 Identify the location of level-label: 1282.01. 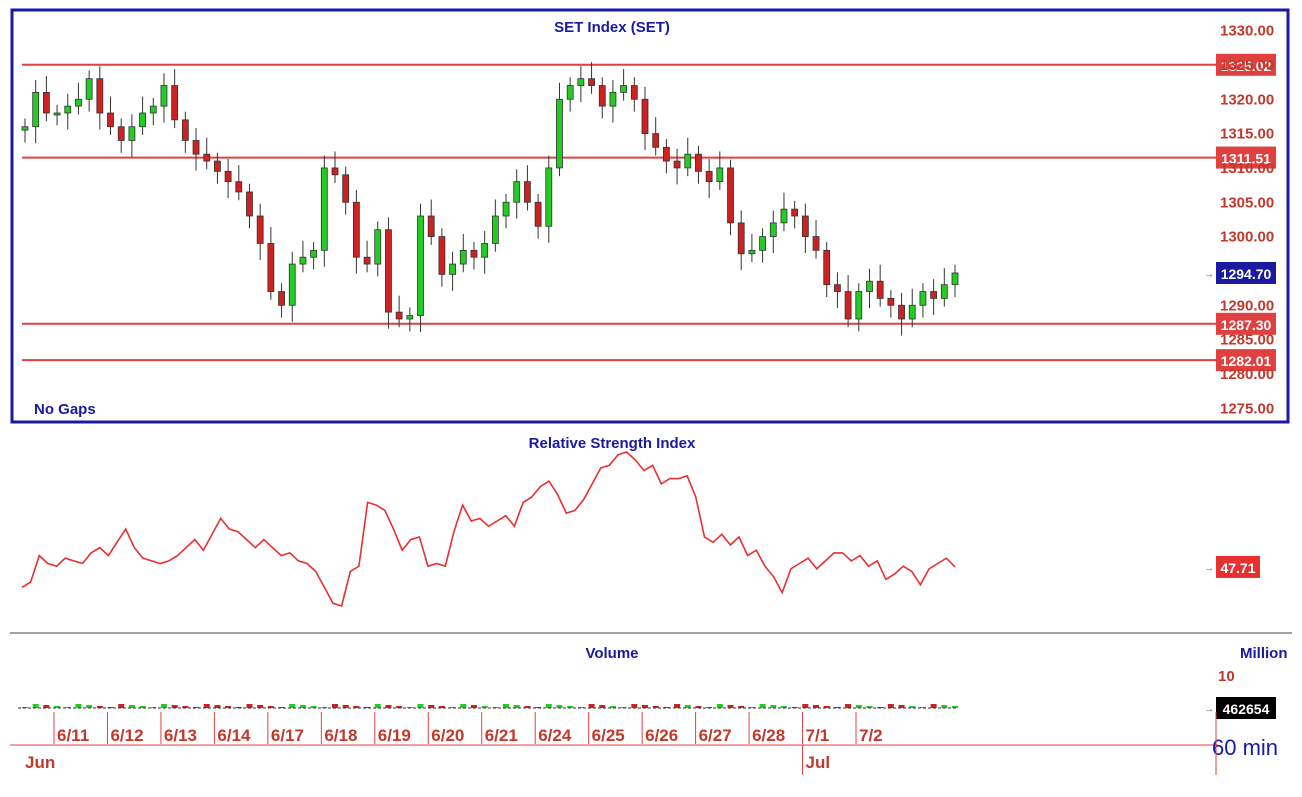
(1246, 361).